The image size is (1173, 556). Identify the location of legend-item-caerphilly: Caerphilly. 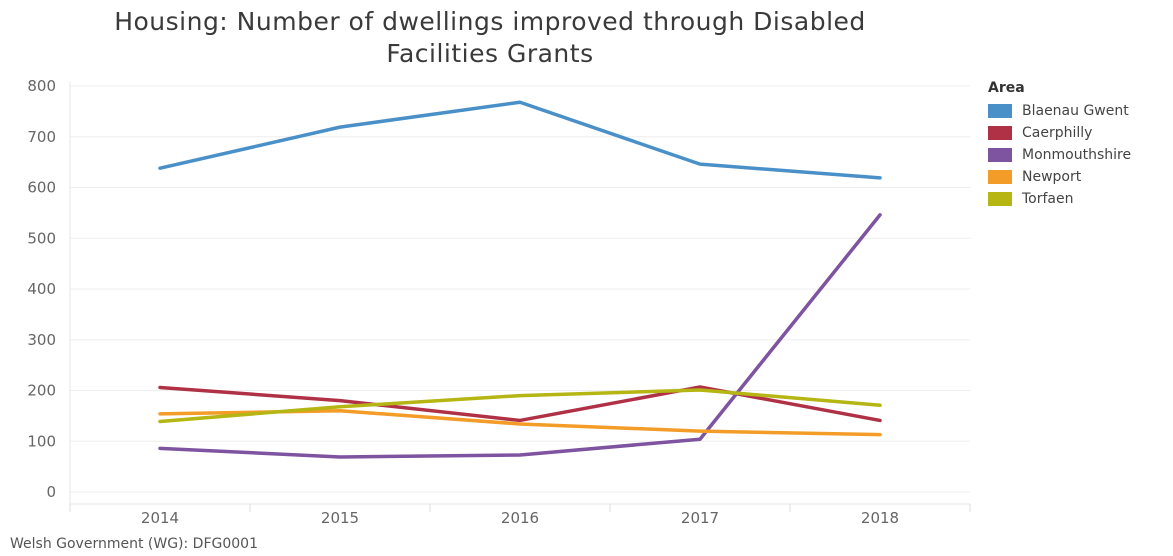
(1059, 133).